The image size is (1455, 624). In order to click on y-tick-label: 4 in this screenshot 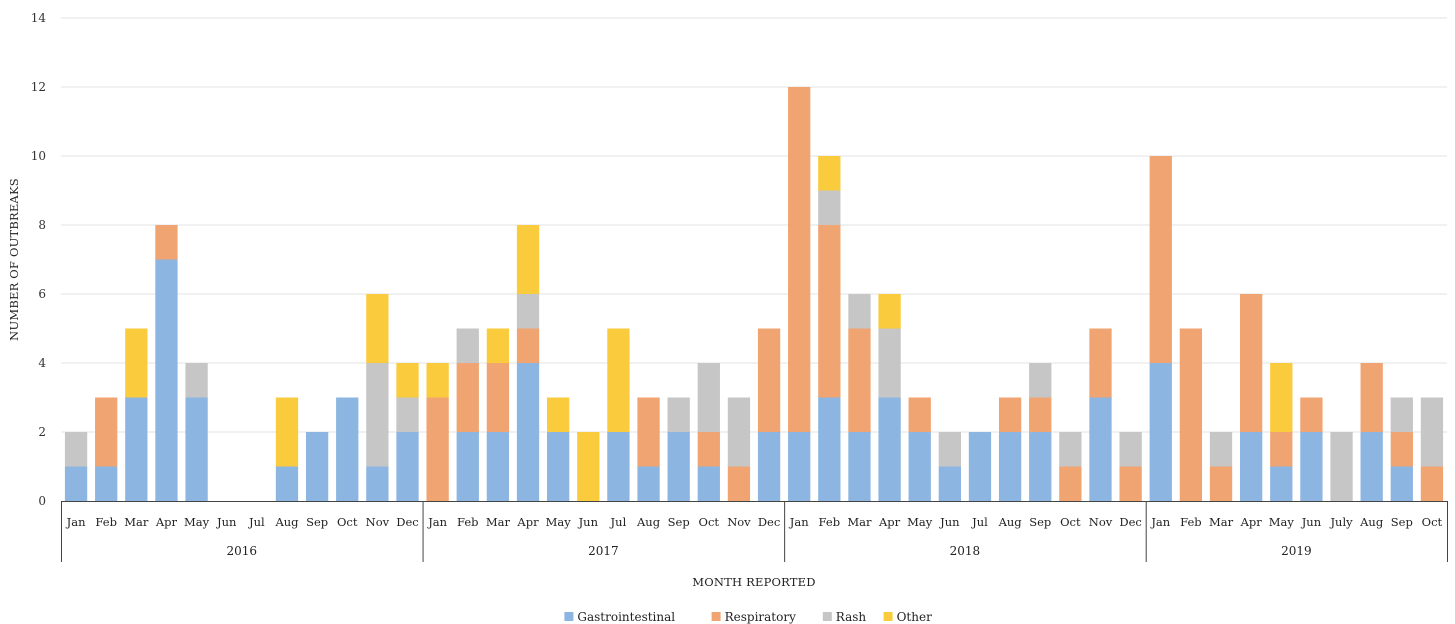, I will do `click(42, 363)`.